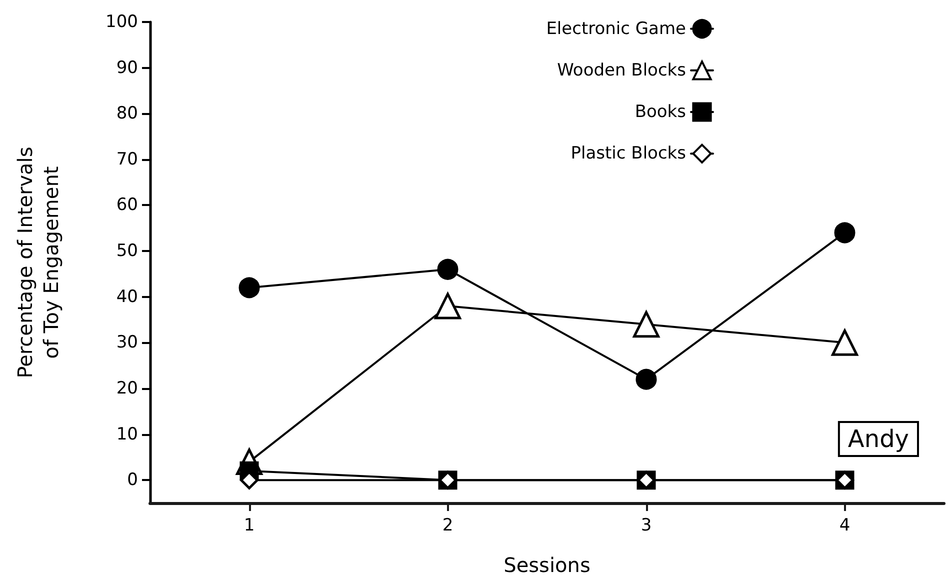  I want to click on legend-label: Books, so click(660, 112).